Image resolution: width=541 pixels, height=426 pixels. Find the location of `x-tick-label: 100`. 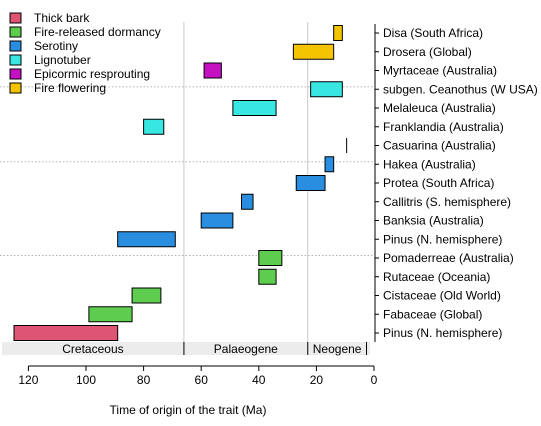

x-tick-label: 100 is located at coordinates (86, 380).